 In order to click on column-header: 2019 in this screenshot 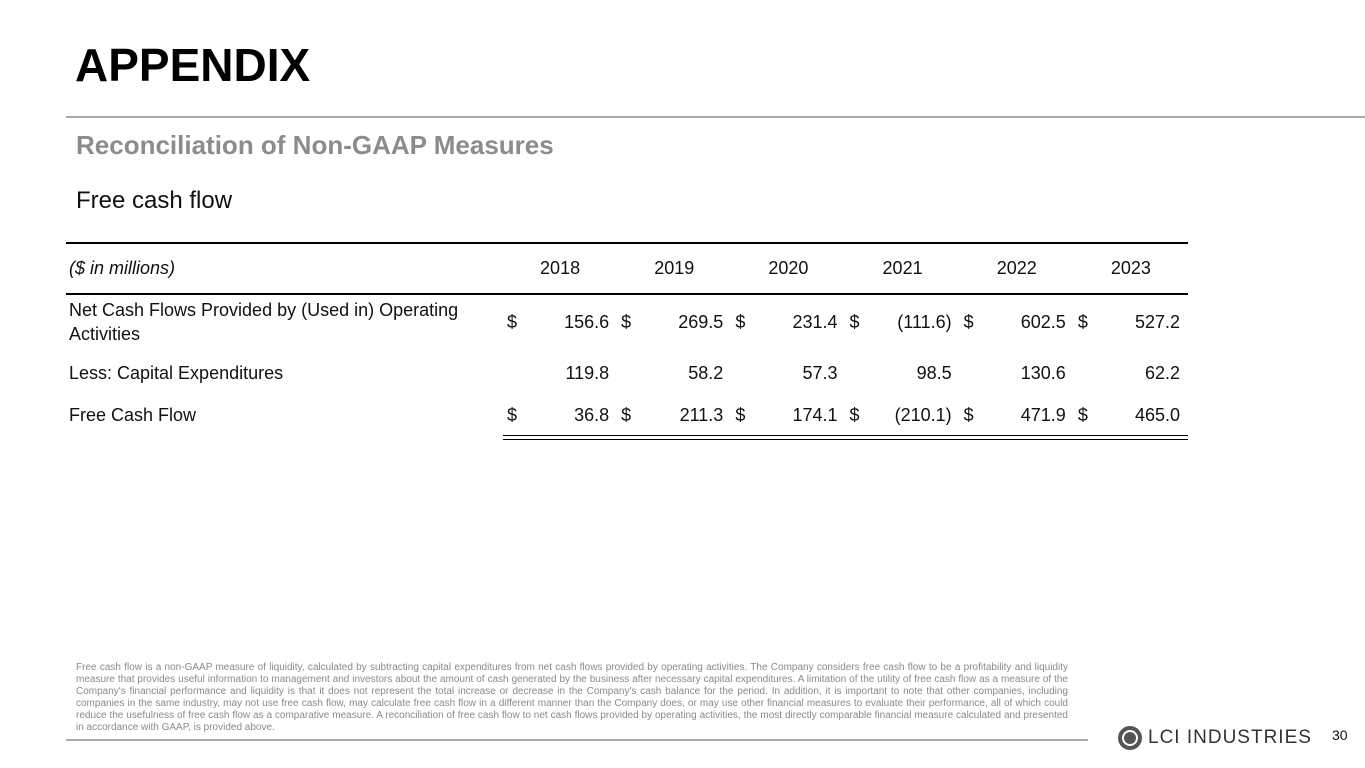, I will do `click(674, 268)`.